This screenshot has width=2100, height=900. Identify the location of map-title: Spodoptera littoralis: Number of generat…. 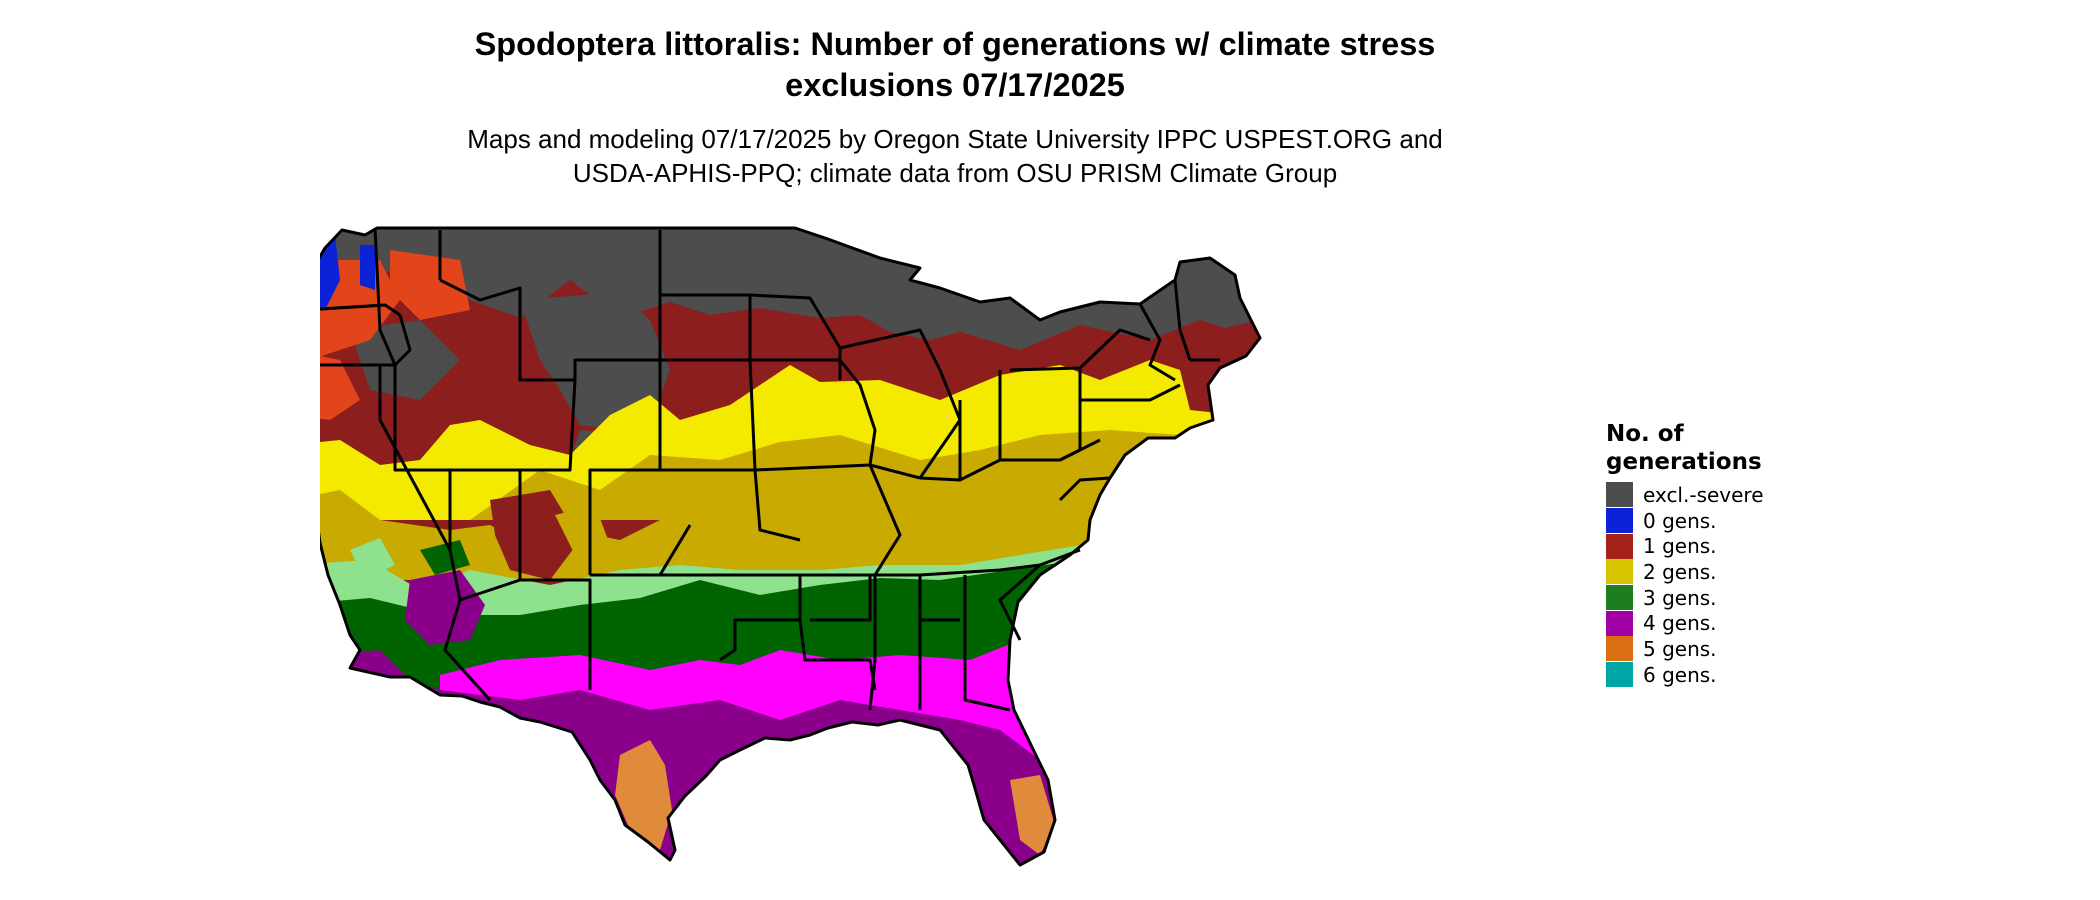
(955, 64).